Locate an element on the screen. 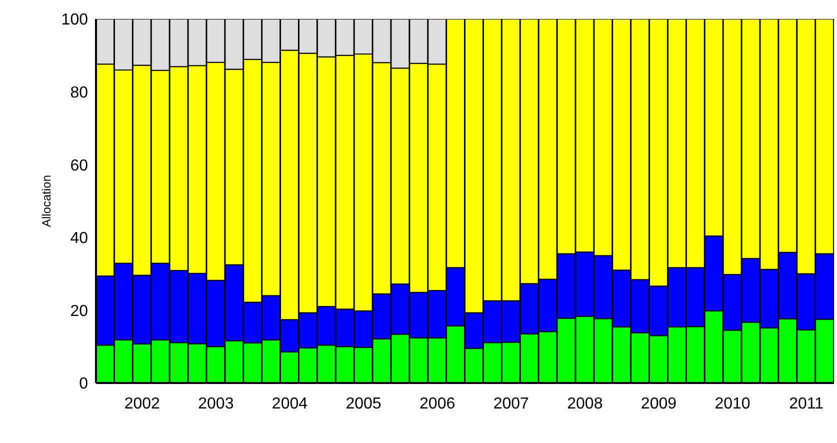  y-tick-label: 60 is located at coordinates (79, 165).